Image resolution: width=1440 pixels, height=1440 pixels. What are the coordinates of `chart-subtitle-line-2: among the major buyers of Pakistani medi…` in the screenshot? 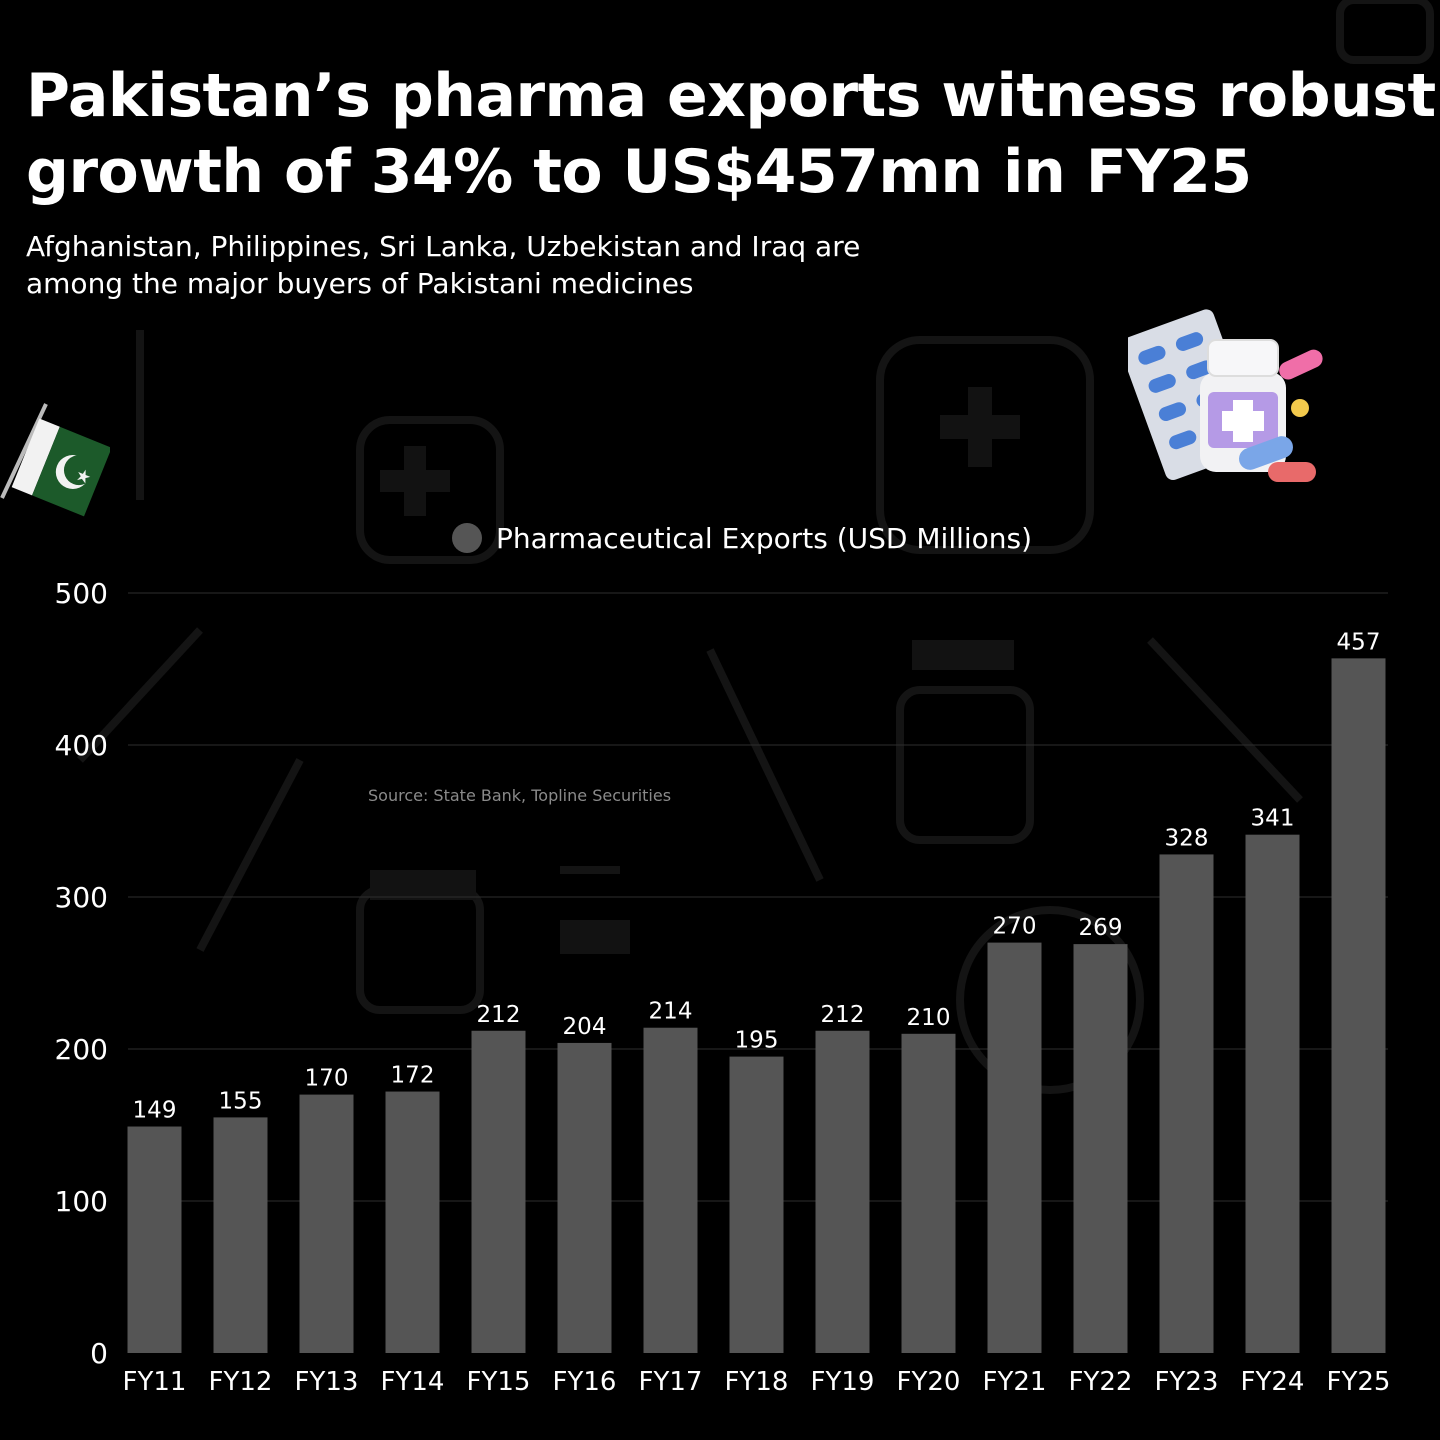 It's located at (360, 283).